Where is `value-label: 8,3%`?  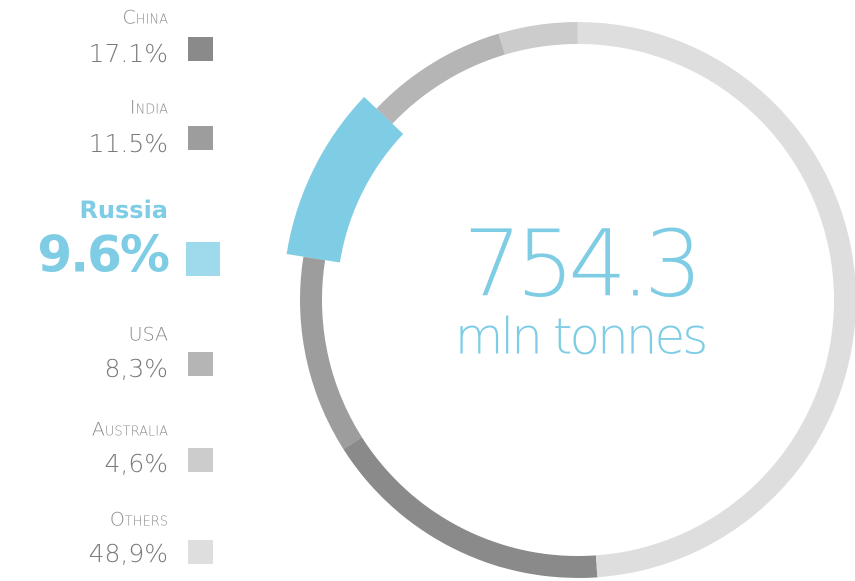
value-label: 8,3% is located at coordinates (136, 368).